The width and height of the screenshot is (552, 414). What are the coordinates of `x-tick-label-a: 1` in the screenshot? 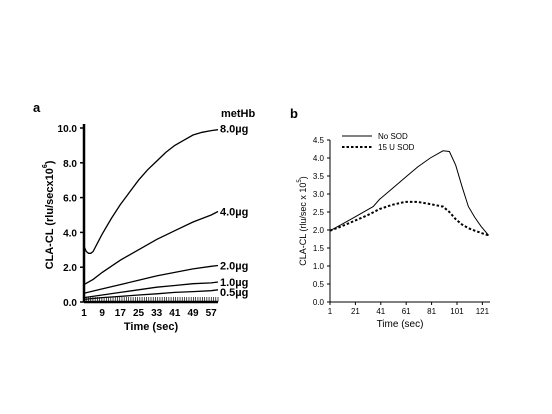 It's located at (84, 313).